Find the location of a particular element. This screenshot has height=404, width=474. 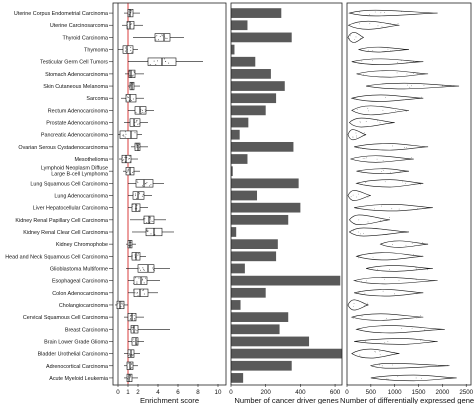

category-label: Rectum Adenocarcinoma is located at coordinates (78, 111).